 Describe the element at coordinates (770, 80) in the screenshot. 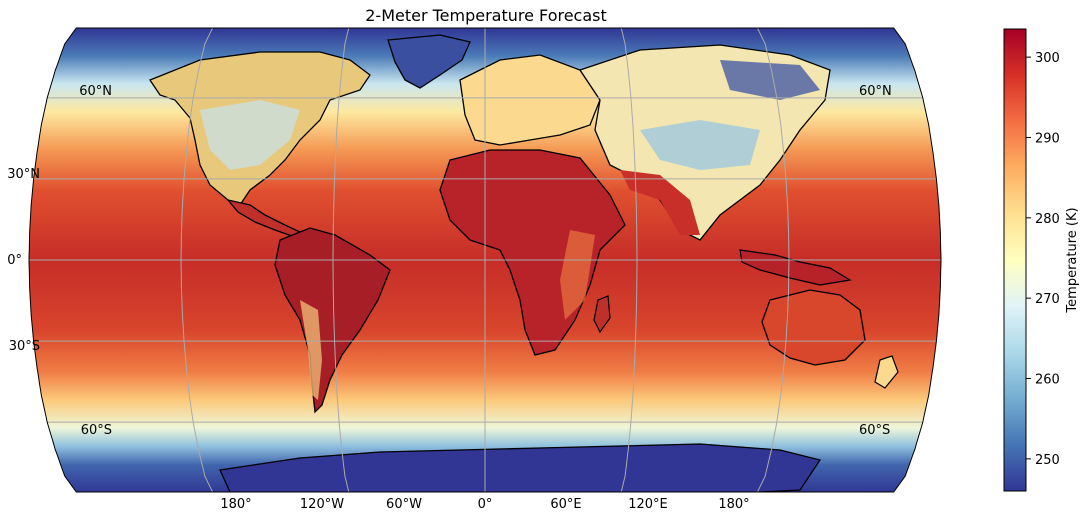

I see `siberia-cold` at that location.